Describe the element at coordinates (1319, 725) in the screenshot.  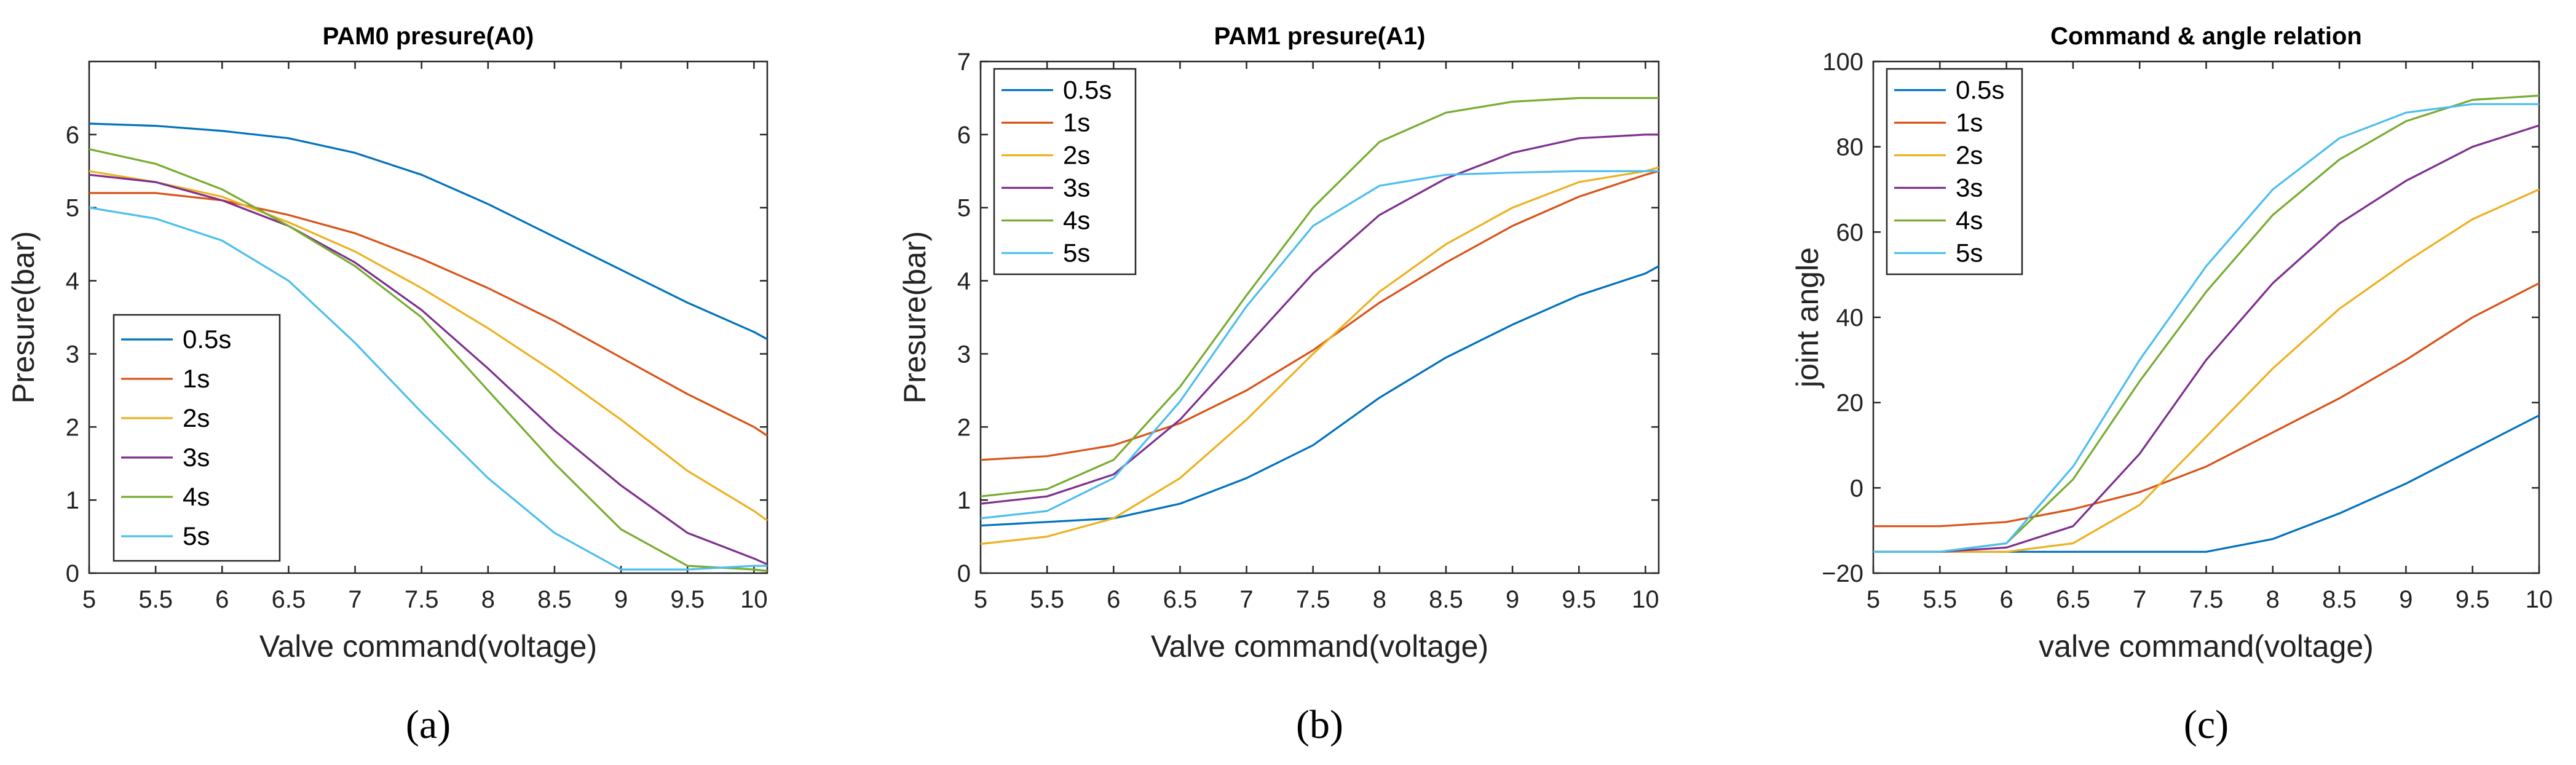
I see `panel-label: (b)` at that location.